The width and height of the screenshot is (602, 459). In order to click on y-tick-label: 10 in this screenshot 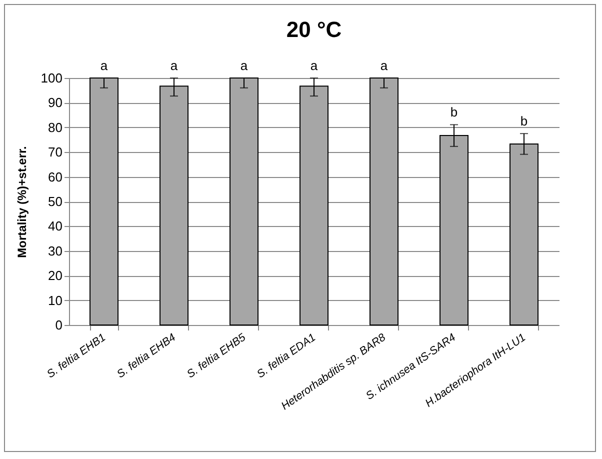, I will do `click(55, 300)`.